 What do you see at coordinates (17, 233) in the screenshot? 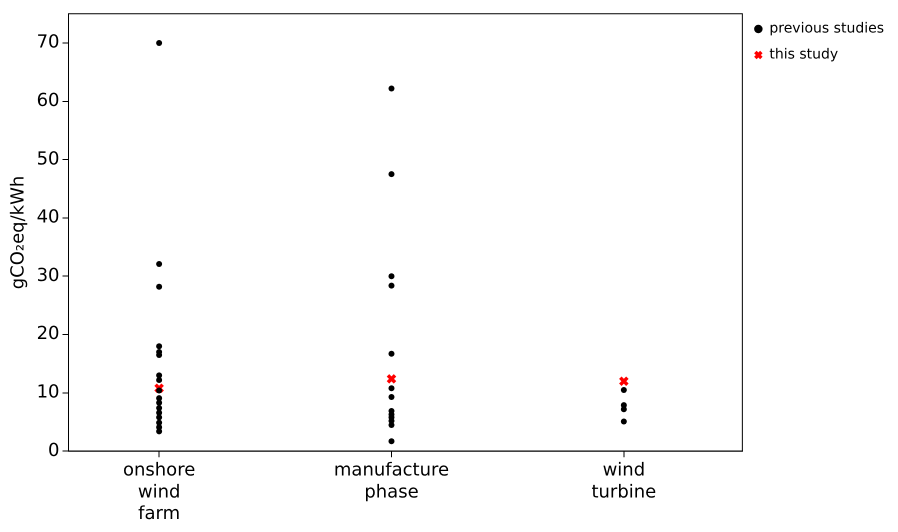
I see `y-axis-title: gCO₂eq/kWh` at bounding box center [17, 233].